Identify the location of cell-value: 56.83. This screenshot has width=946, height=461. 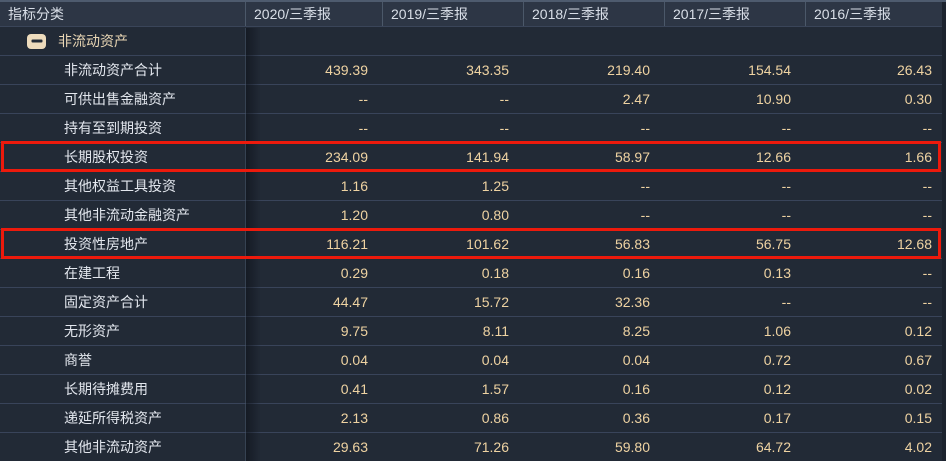
(632, 244).